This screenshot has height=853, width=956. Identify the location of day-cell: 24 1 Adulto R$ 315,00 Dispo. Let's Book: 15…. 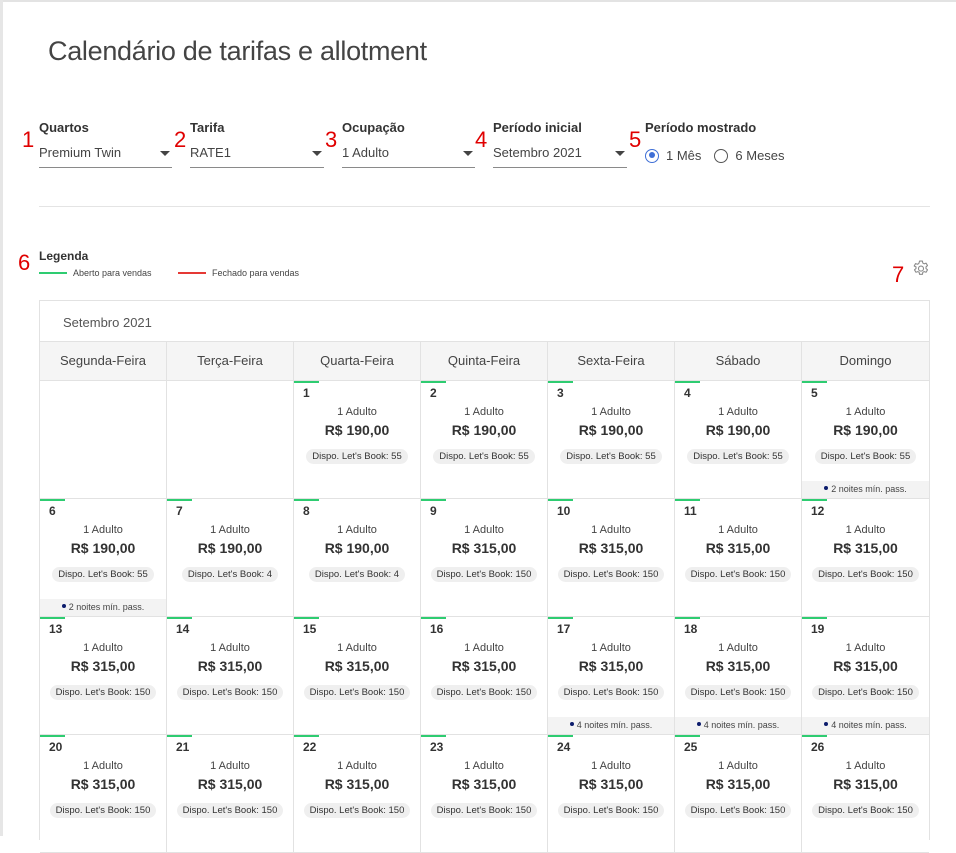
(611, 793).